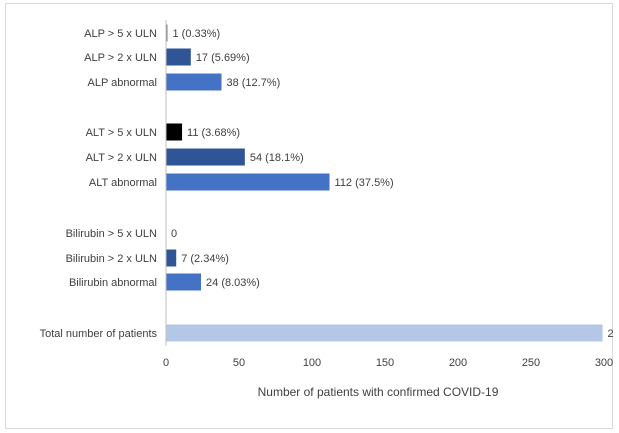 This screenshot has width=619, height=433. Describe the element at coordinates (122, 83) in the screenshot. I see `category-label-2: ALP abnormal` at that location.